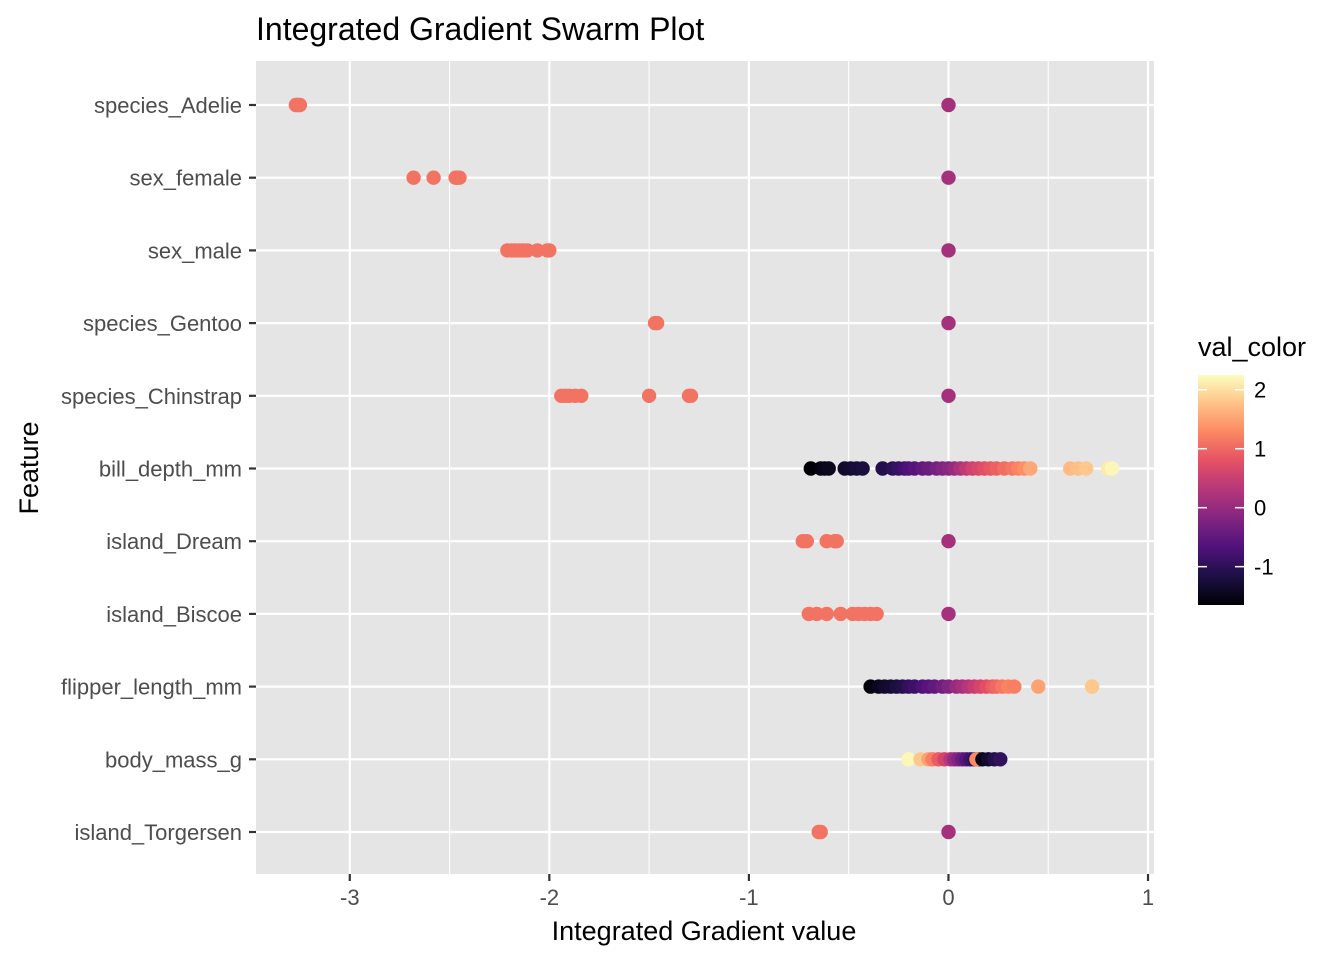  What do you see at coordinates (883, 832) in the screenshot?
I see `series-island_Torgersen` at bounding box center [883, 832].